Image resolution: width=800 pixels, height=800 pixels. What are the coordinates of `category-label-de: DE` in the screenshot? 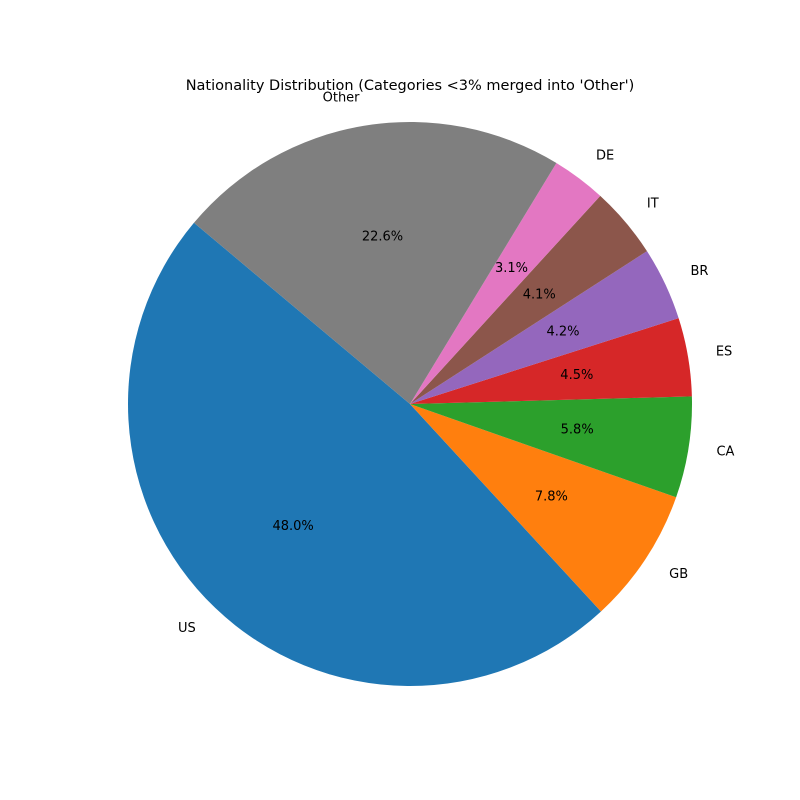 It's located at (605, 155).